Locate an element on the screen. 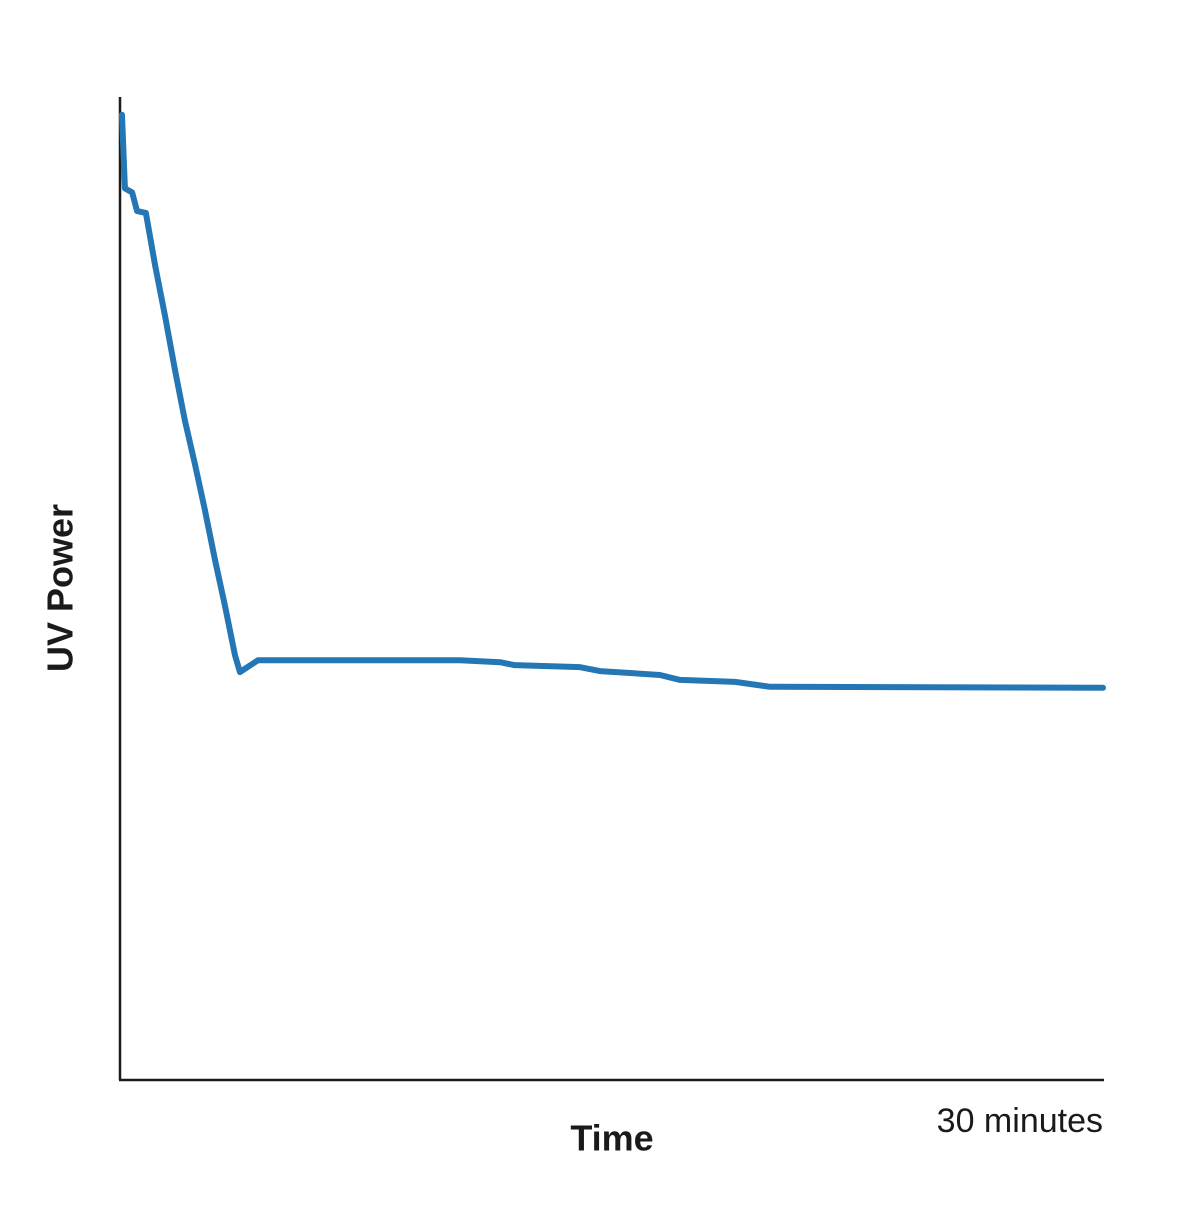  x-tick-label: 30 minutes is located at coordinates (1020, 1121).